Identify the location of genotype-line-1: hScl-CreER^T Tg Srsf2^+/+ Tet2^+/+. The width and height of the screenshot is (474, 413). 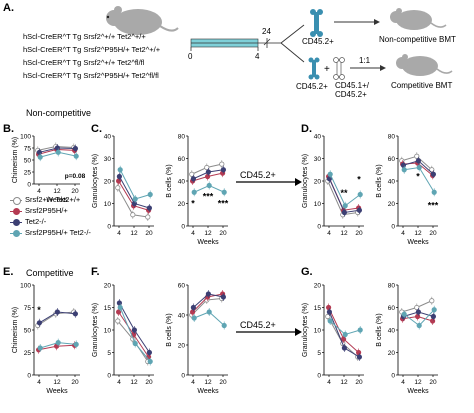
(84, 36).